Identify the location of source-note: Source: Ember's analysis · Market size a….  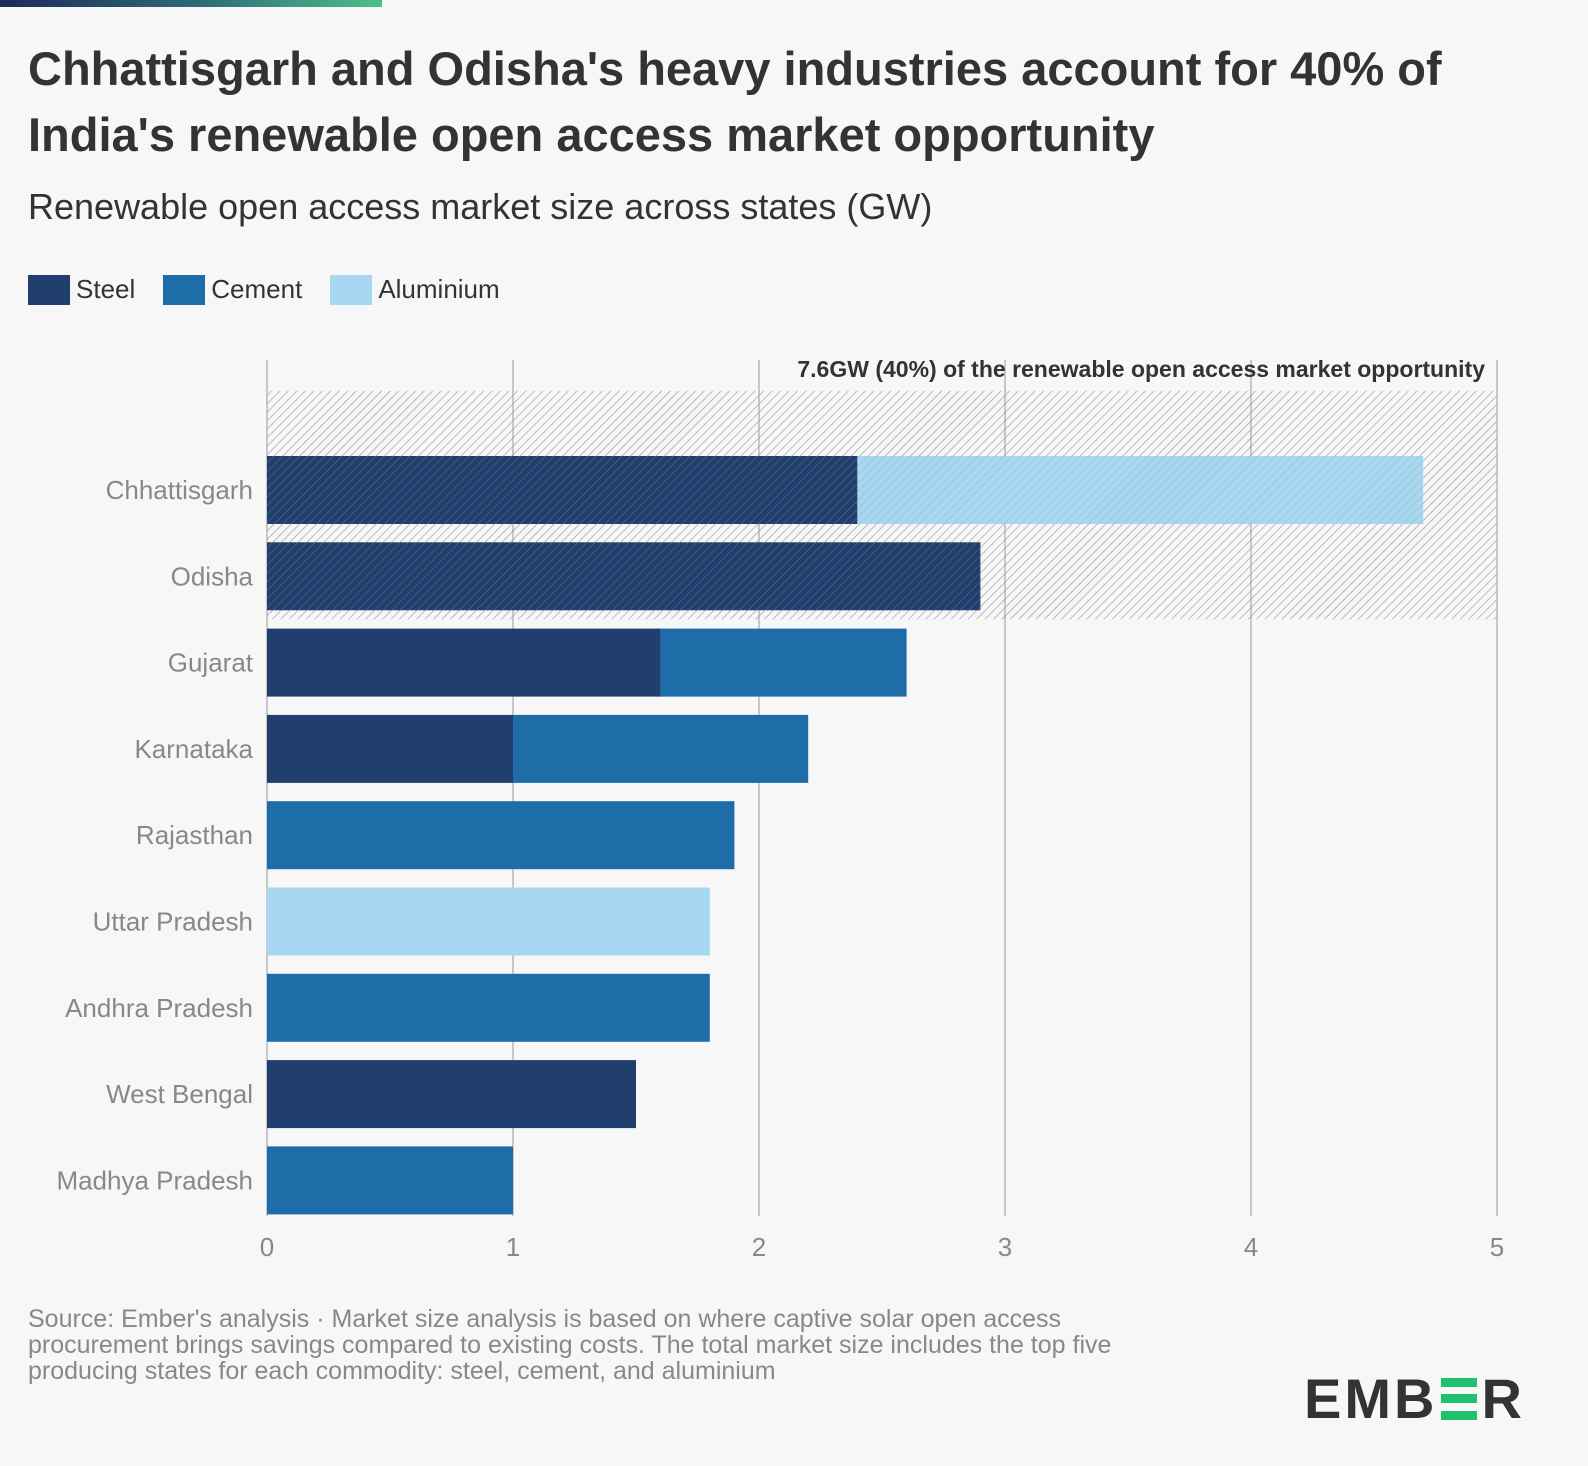
(570, 1345).